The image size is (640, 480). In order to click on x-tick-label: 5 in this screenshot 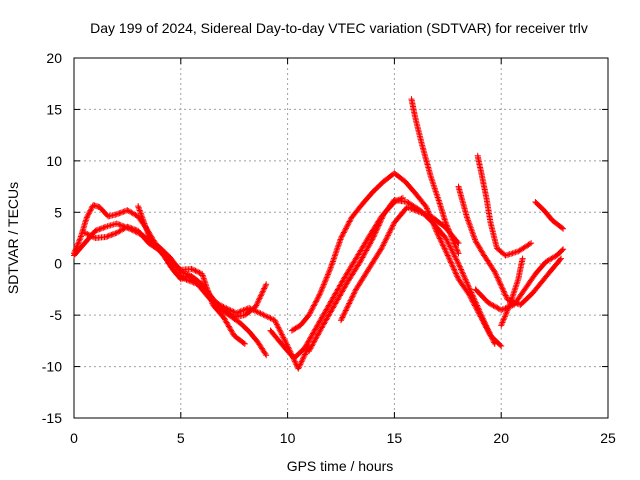, I will do `click(181, 438)`.